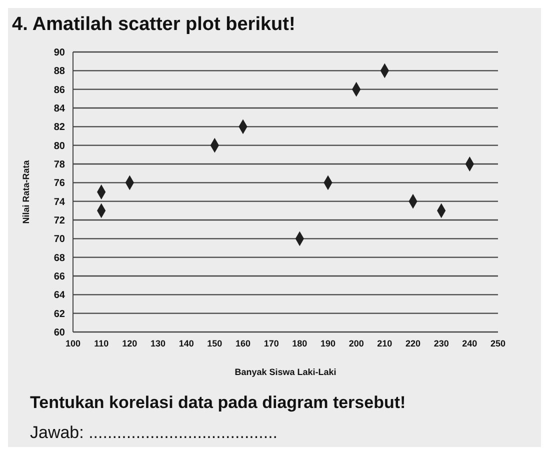  What do you see at coordinates (60, 314) in the screenshot?
I see `y-tick-label: 62` at bounding box center [60, 314].